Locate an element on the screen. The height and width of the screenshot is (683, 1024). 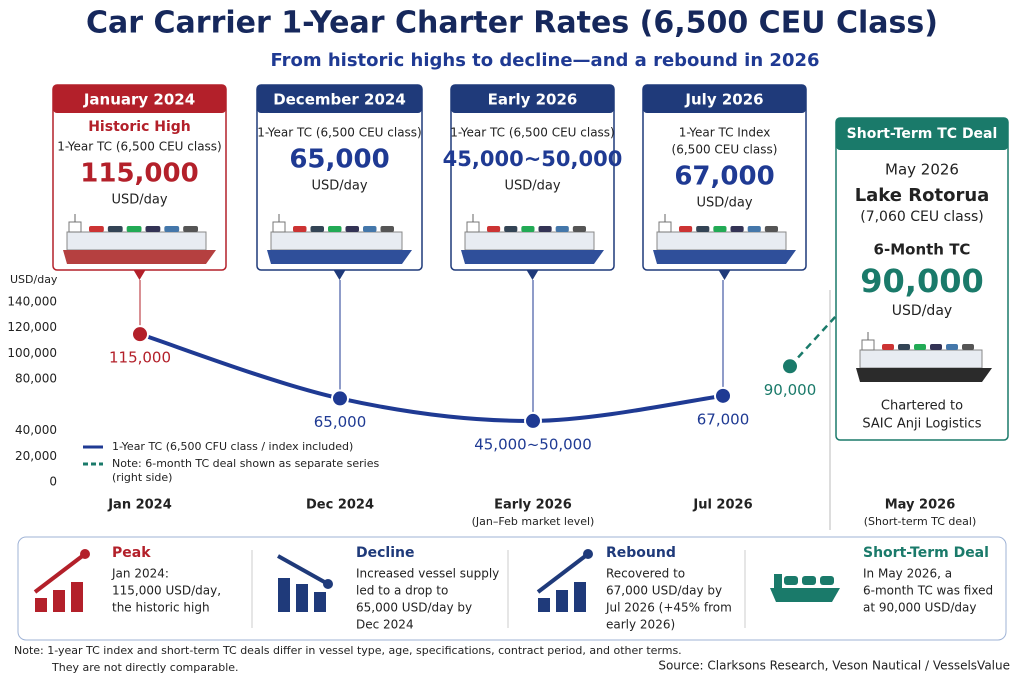
x-tick-label: Jul 2026 is located at coordinates (722, 505).